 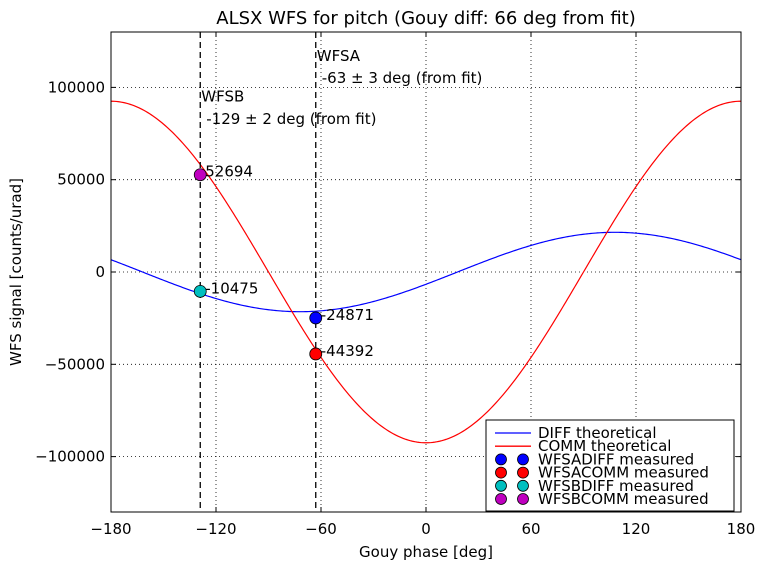 I want to click on x-tick-label: 180, so click(x=741, y=529).